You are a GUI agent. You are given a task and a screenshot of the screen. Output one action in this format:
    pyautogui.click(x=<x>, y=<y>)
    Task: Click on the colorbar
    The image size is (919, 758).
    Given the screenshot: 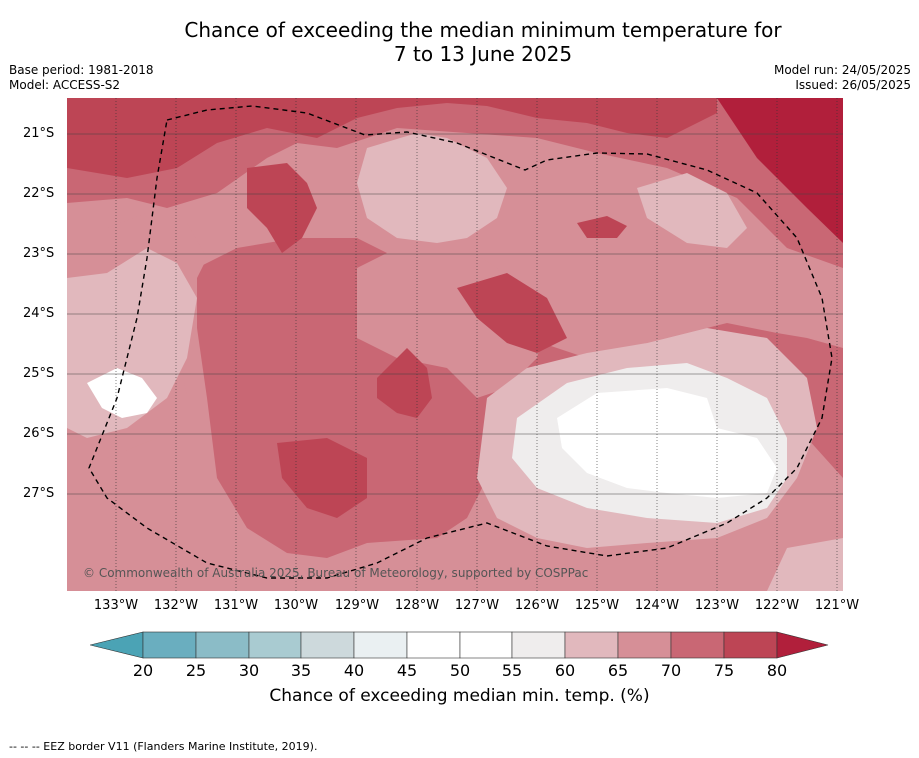 What is the action you would take?
    pyautogui.click(x=459, y=645)
    